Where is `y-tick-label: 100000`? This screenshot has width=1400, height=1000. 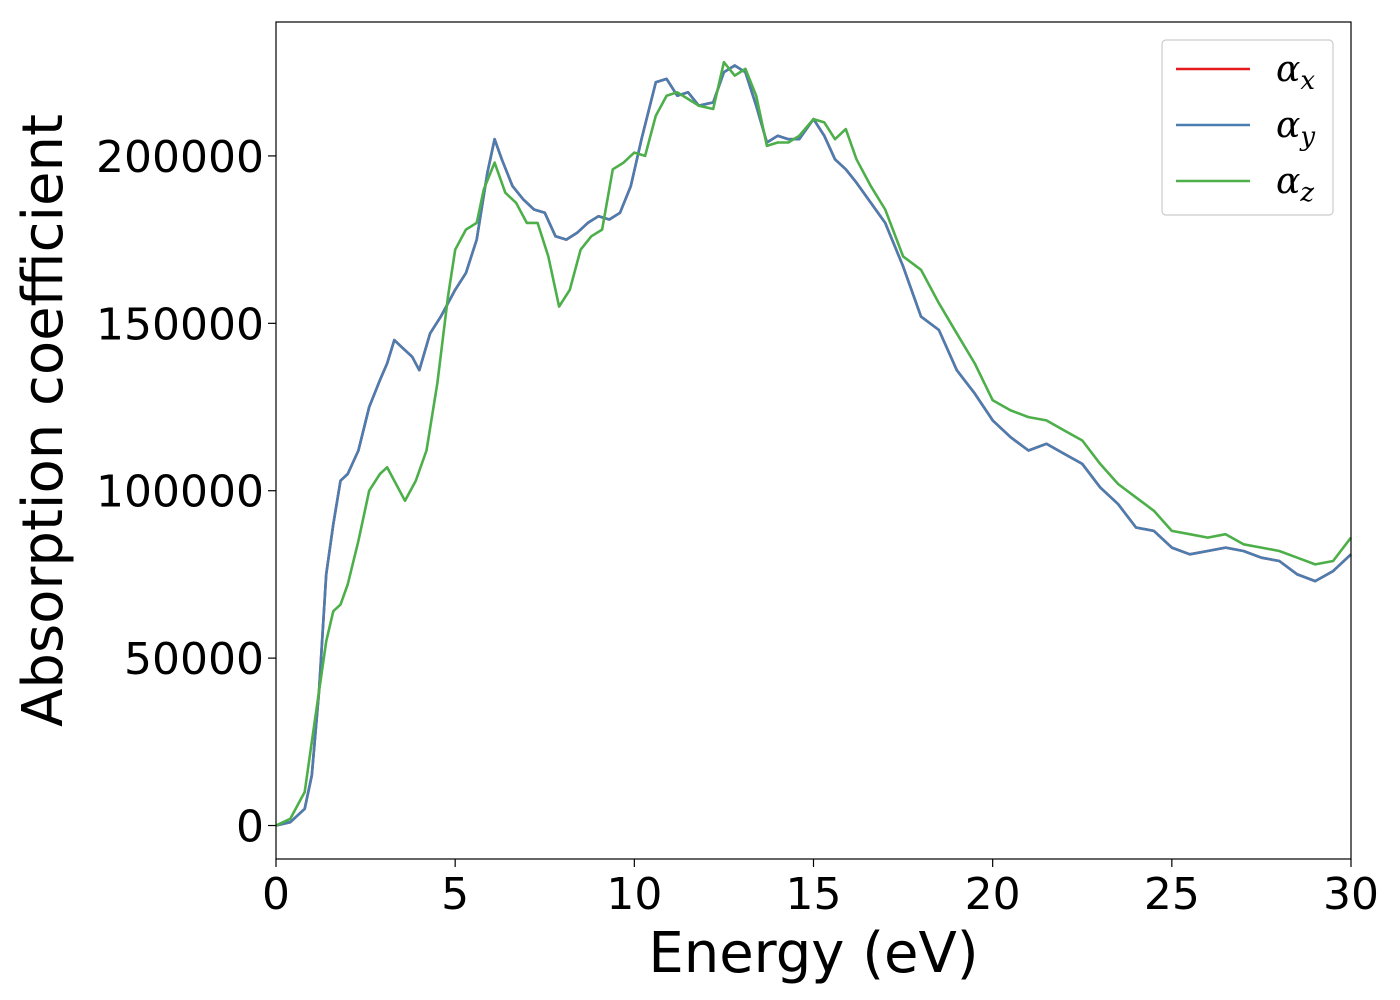
y-tick-label: 100000 is located at coordinates (180, 492).